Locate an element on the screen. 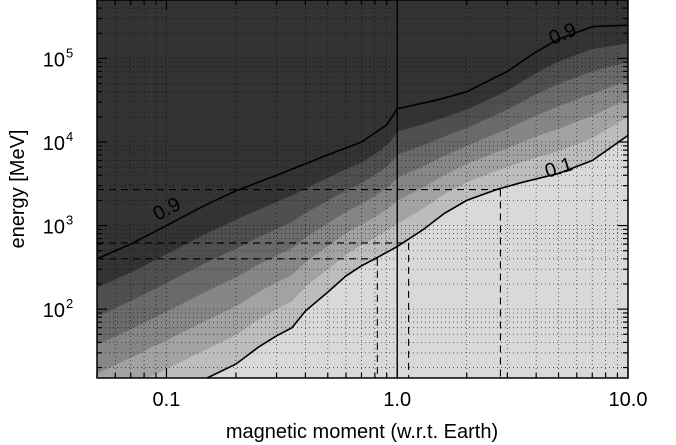 This screenshot has height=445, width=676. x-tick-labels: 0.1 1.0 10.0 is located at coordinates (400, 400).